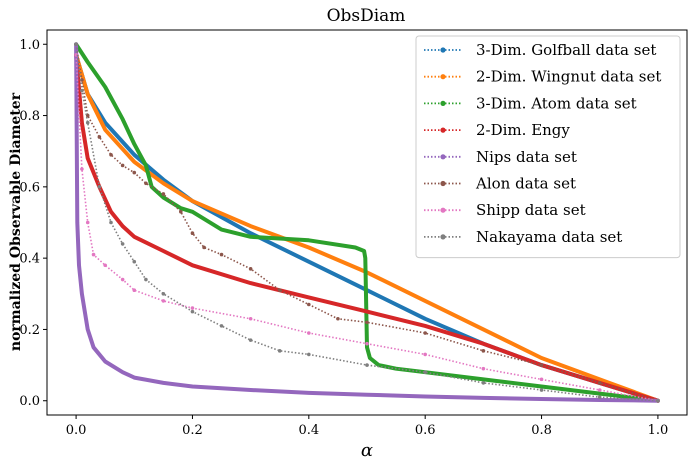 The image size is (698, 465). I want to click on x-tick-label: 1.0, so click(658, 430).